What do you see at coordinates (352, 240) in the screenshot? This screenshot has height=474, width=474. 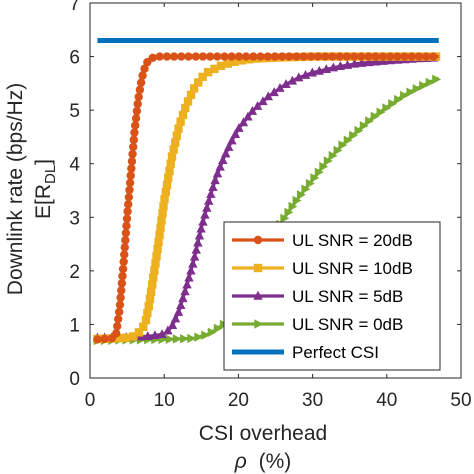 I see `legend-label: UL SNR = 20dB` at bounding box center [352, 240].